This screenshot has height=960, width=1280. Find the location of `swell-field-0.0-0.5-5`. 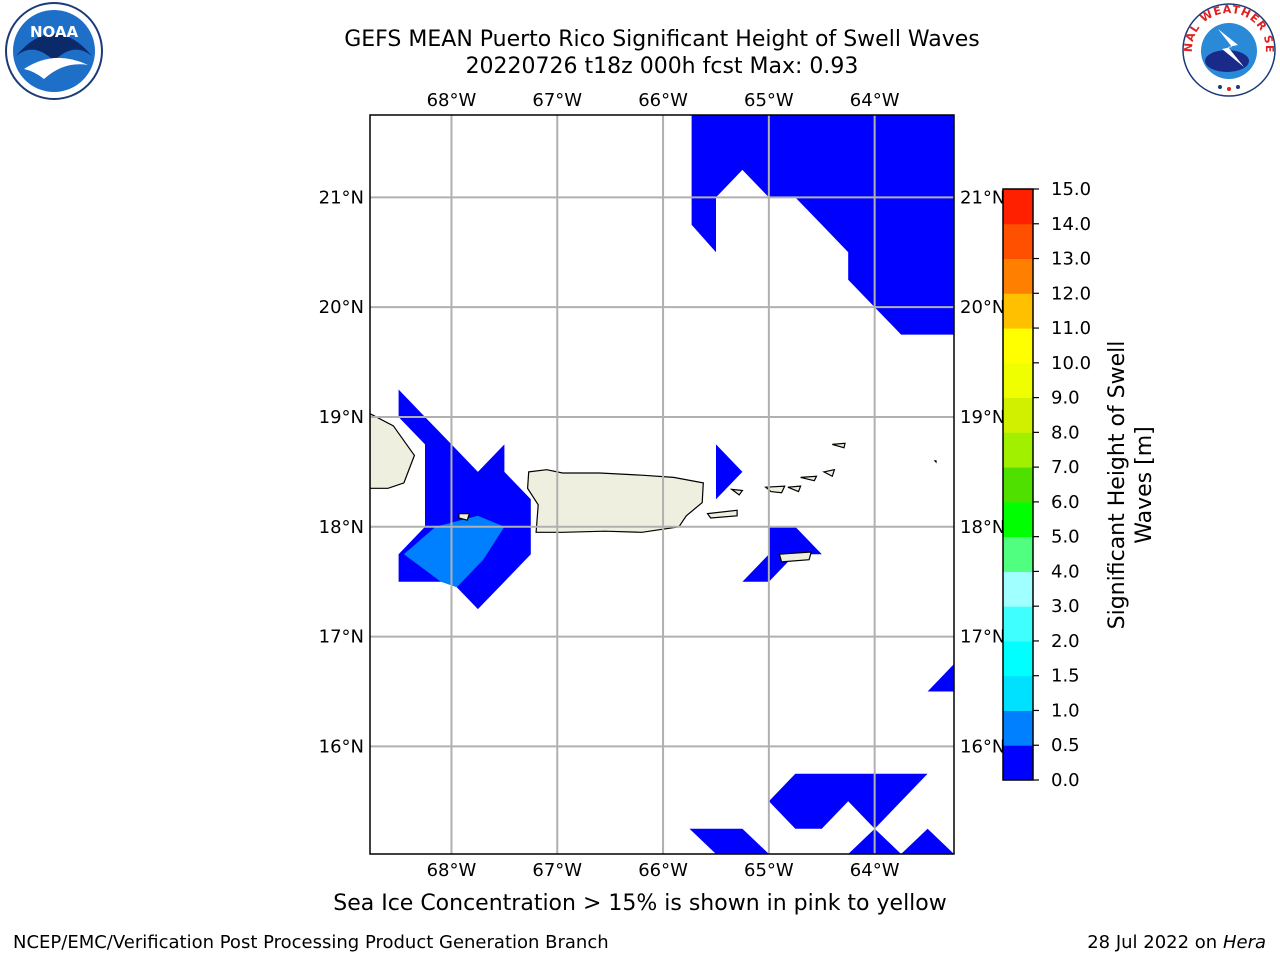

swell-field-0.0-0.5-5 is located at coordinates (848, 801).